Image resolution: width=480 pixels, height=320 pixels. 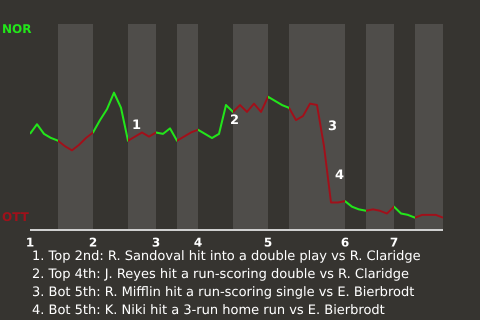 What do you see at coordinates (333, 126) in the screenshot?
I see `annotation: 3` at bounding box center [333, 126].